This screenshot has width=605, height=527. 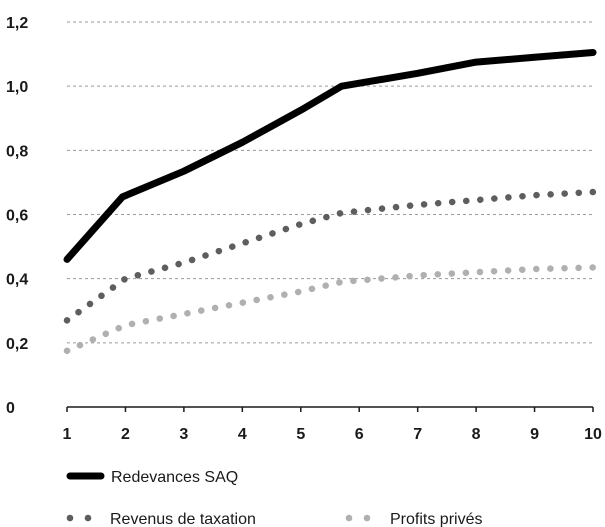 What do you see at coordinates (183, 519) in the screenshot?
I see `legend-label-revenus: Revenus de taxation` at bounding box center [183, 519].